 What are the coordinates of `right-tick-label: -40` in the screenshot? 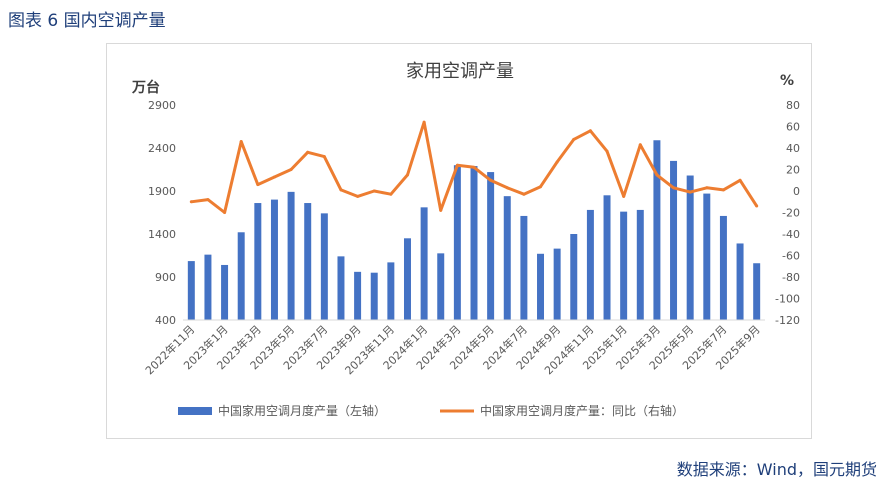 It's located at (791, 234).